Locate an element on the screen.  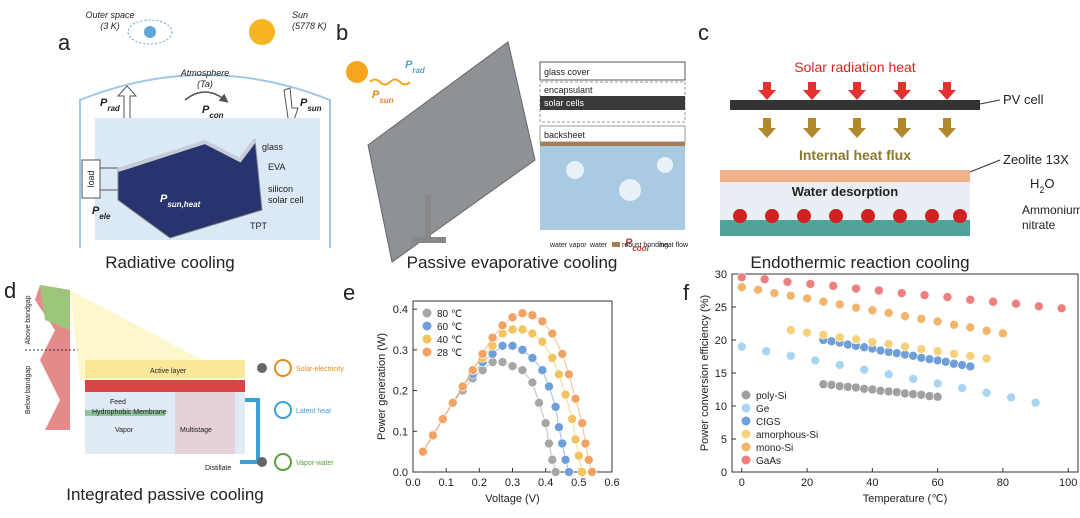
leader is located at coordinates (990, 102).